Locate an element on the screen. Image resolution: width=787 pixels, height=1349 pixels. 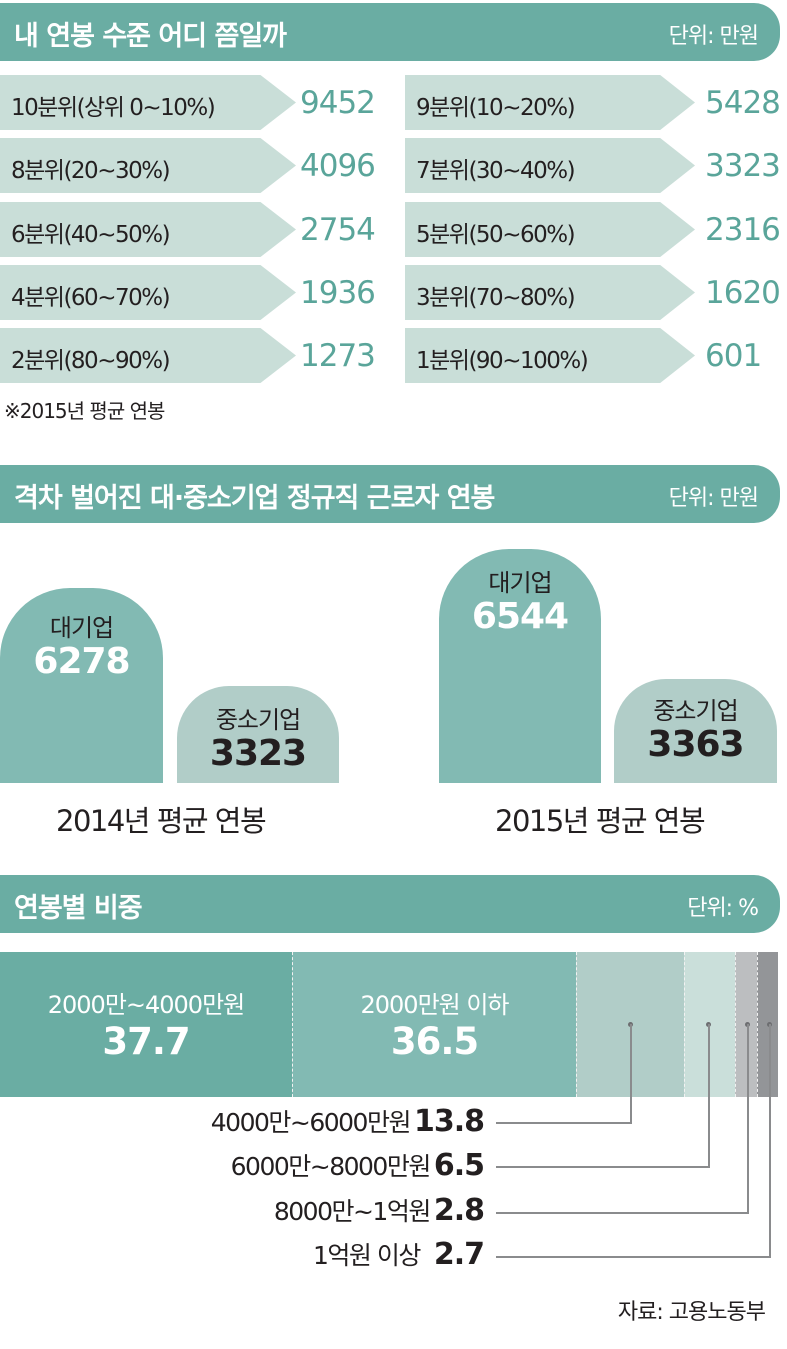
percentile-row: 4분위(60~70%) 1936 3분위(70~80%) 1620 is located at coordinates (393, 292).